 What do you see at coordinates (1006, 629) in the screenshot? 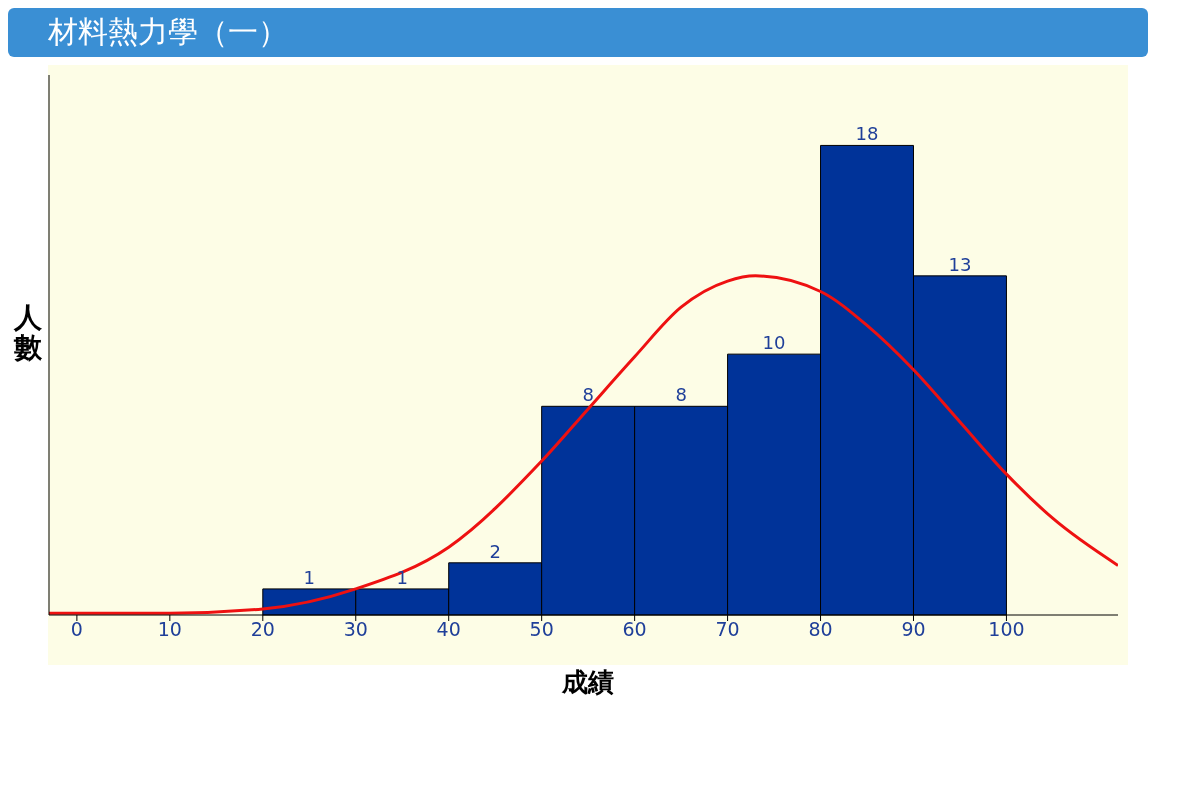
I see `x-tick-label: 100` at bounding box center [1006, 629].